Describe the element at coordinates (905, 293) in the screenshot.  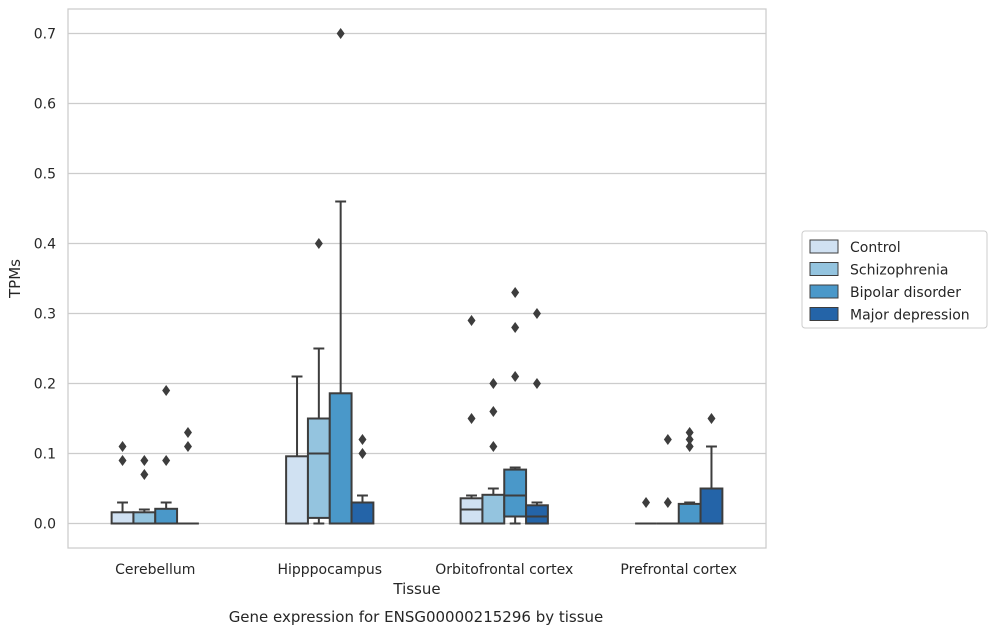
I see `legend-label: Bipolar disorder` at that location.